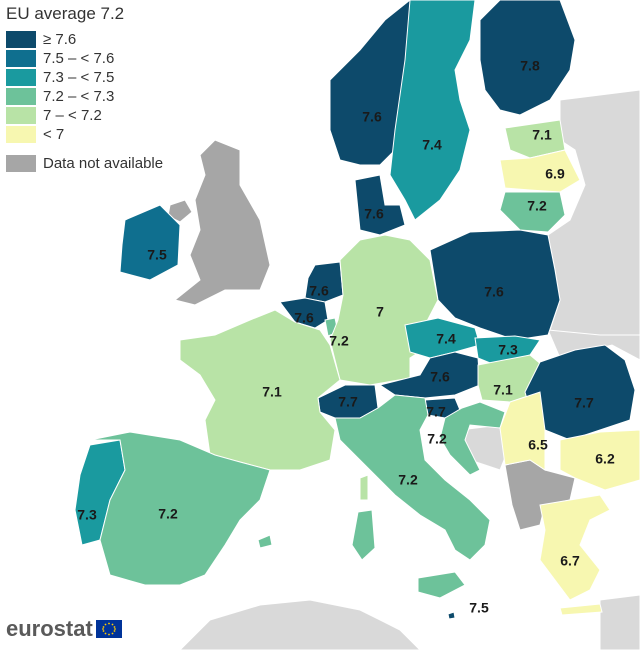 The width and height of the screenshot is (640, 650). Describe the element at coordinates (542, 135) in the screenshot. I see `label-estonia: 7.1` at that location.